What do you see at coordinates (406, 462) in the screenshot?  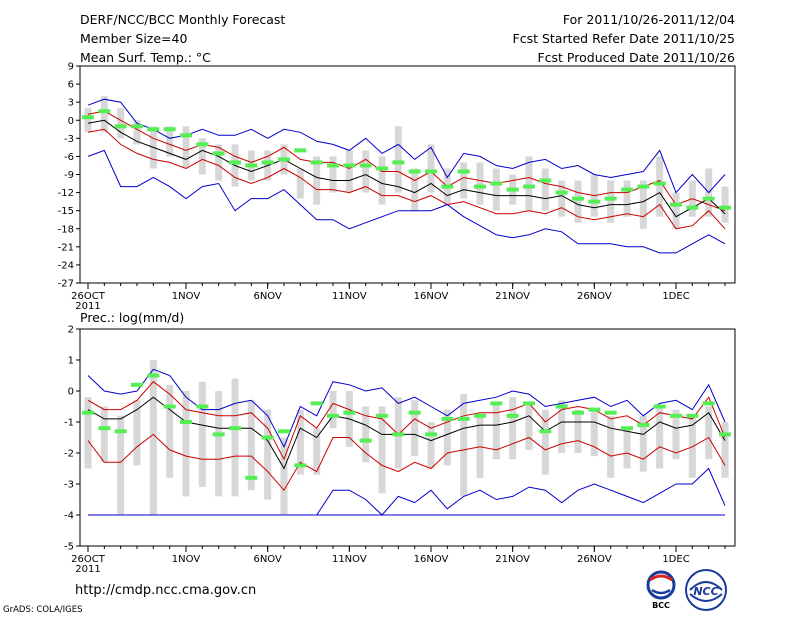 I see `series-minus-sd` at bounding box center [406, 462].